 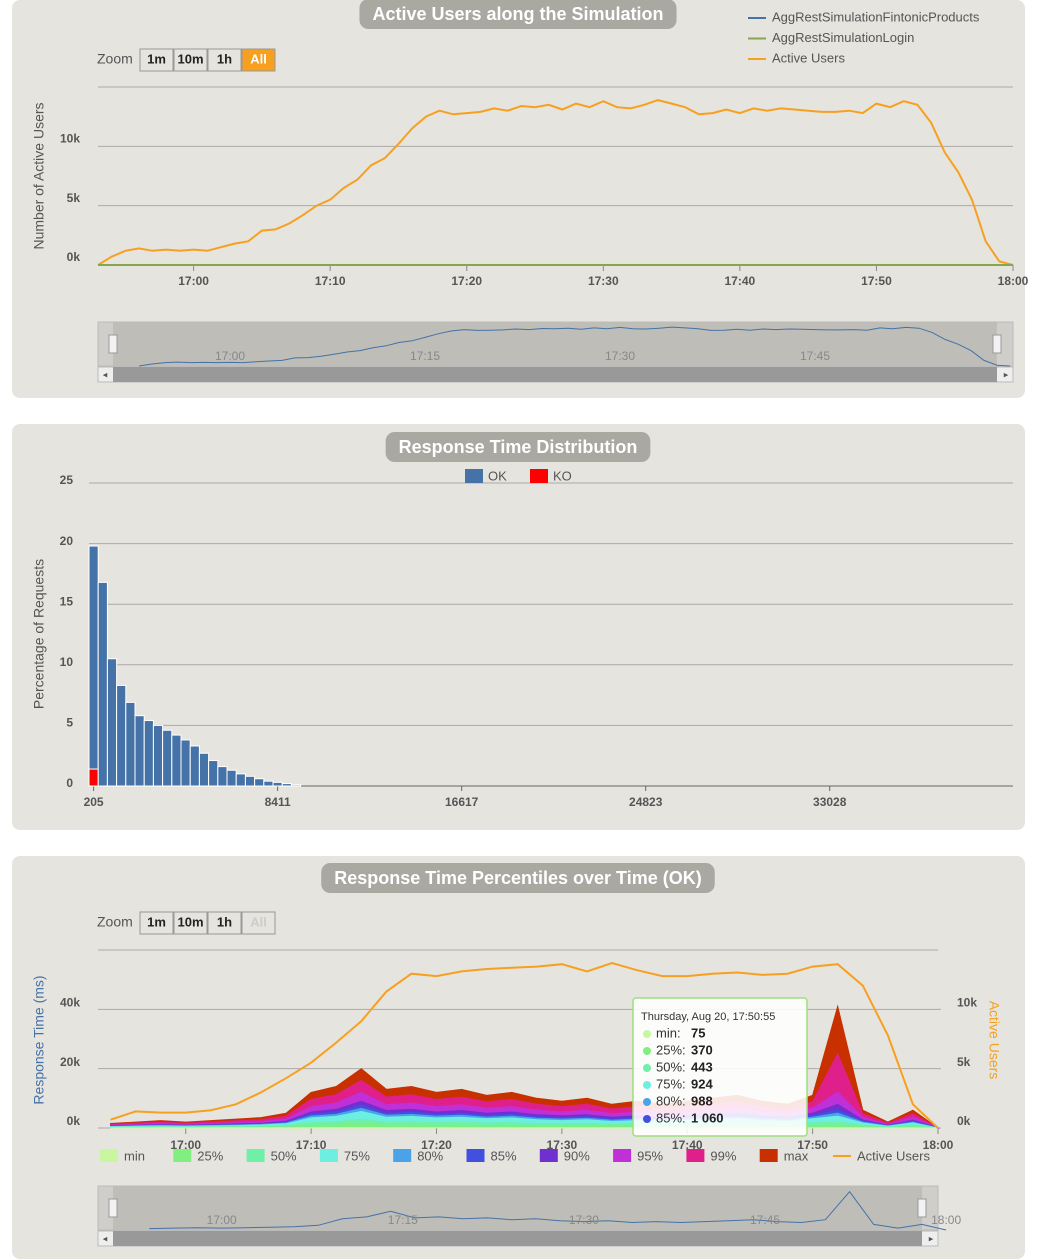 I want to click on legend-label: AggRestSimulationLogin, so click(x=843, y=37).